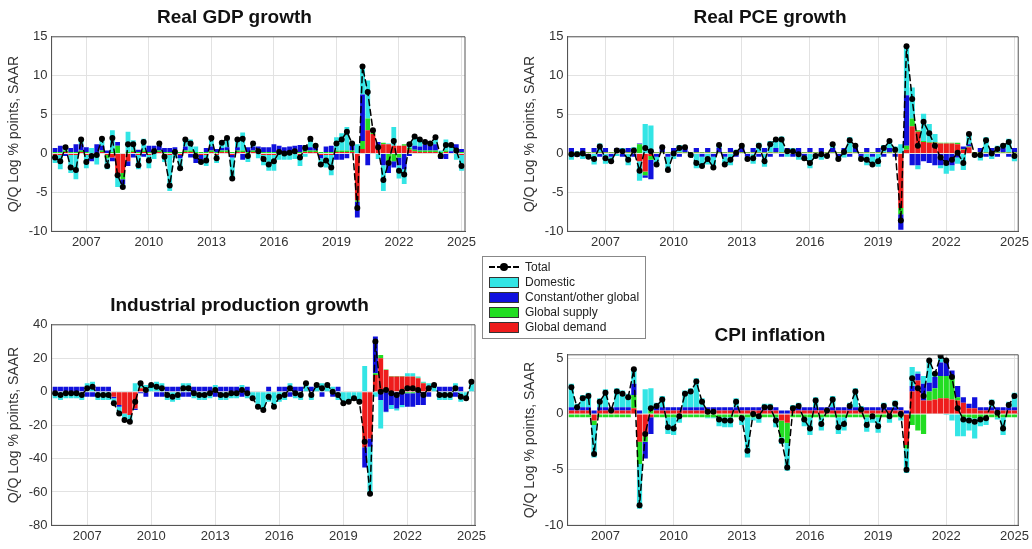  What do you see at coordinates (234, 16) in the screenshot?
I see `chart-title: Real GDP growth` at bounding box center [234, 16].